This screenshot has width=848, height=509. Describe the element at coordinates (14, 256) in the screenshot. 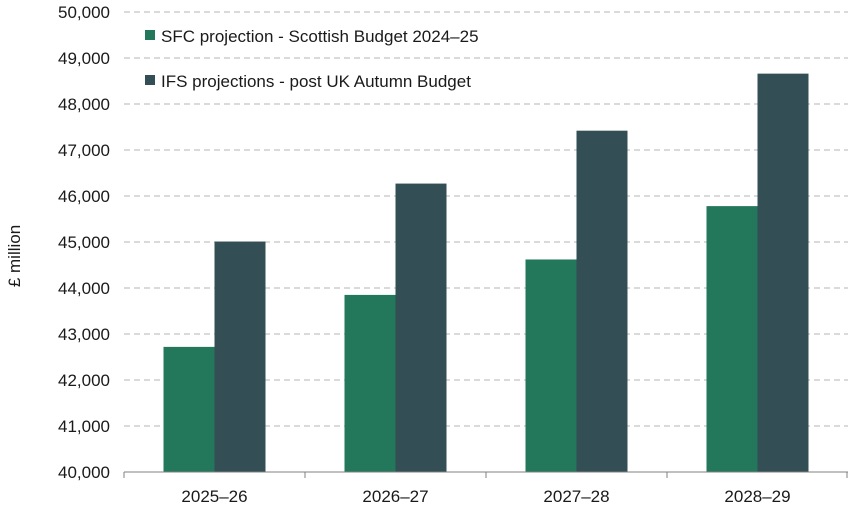

I see `y-axis-title: £ million` at that location.